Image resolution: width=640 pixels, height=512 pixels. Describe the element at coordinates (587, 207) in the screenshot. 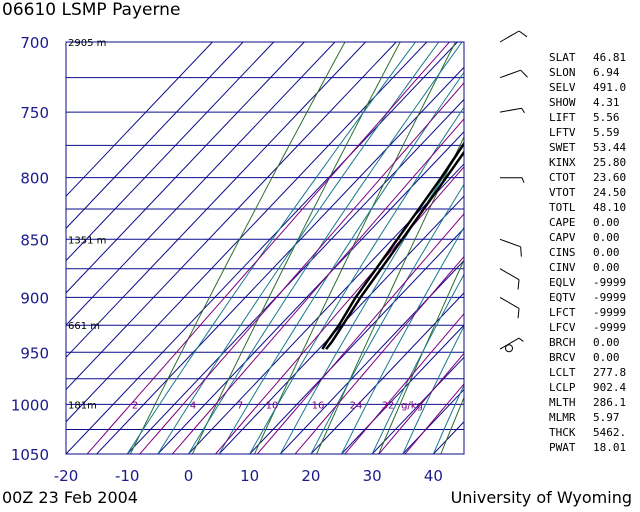

I see `index-row: TOTL 48.10` at that location.